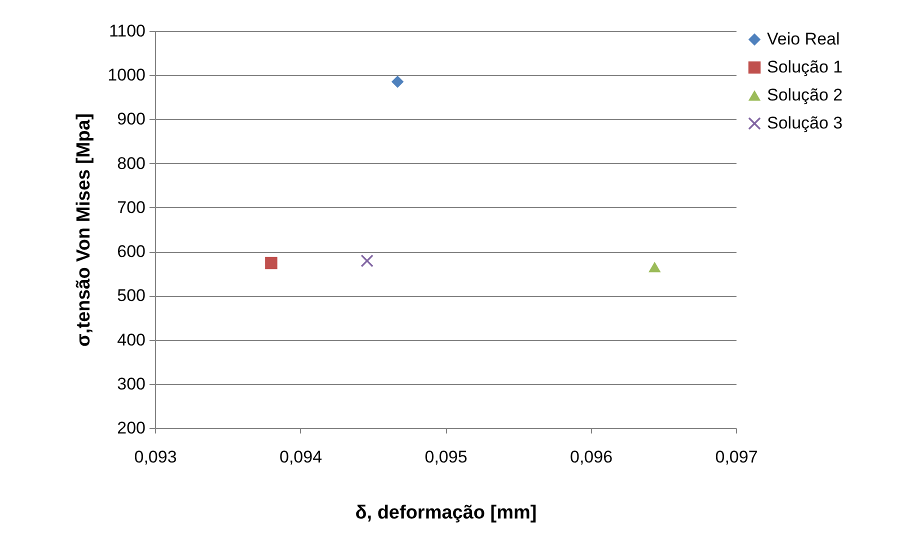 Image resolution: width=904 pixels, height=542 pixels. What do you see at coordinates (127, 75) in the screenshot?
I see `y-tick-label: 1000` at bounding box center [127, 75].